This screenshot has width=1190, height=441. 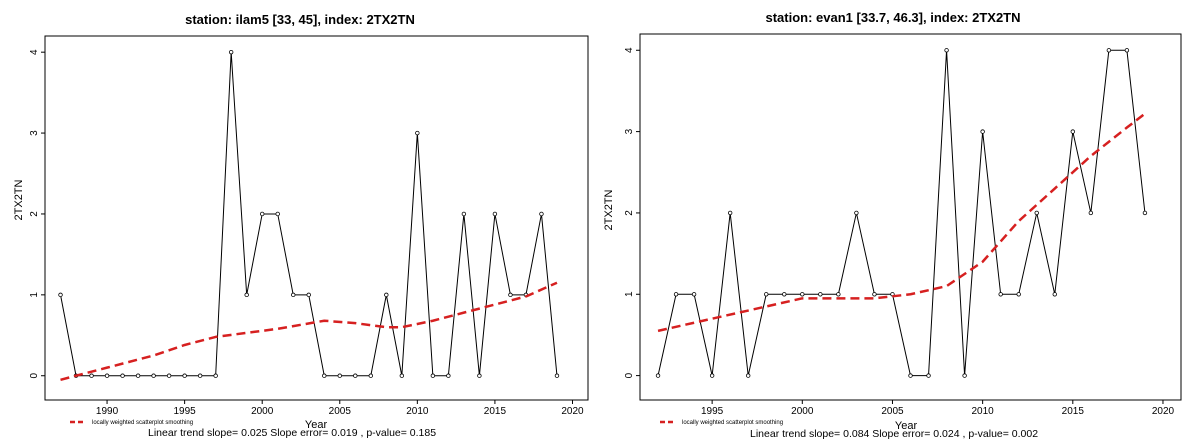 What do you see at coordinates (107, 411) in the screenshot?
I see `x-tick-label: 1990` at bounding box center [107, 411].